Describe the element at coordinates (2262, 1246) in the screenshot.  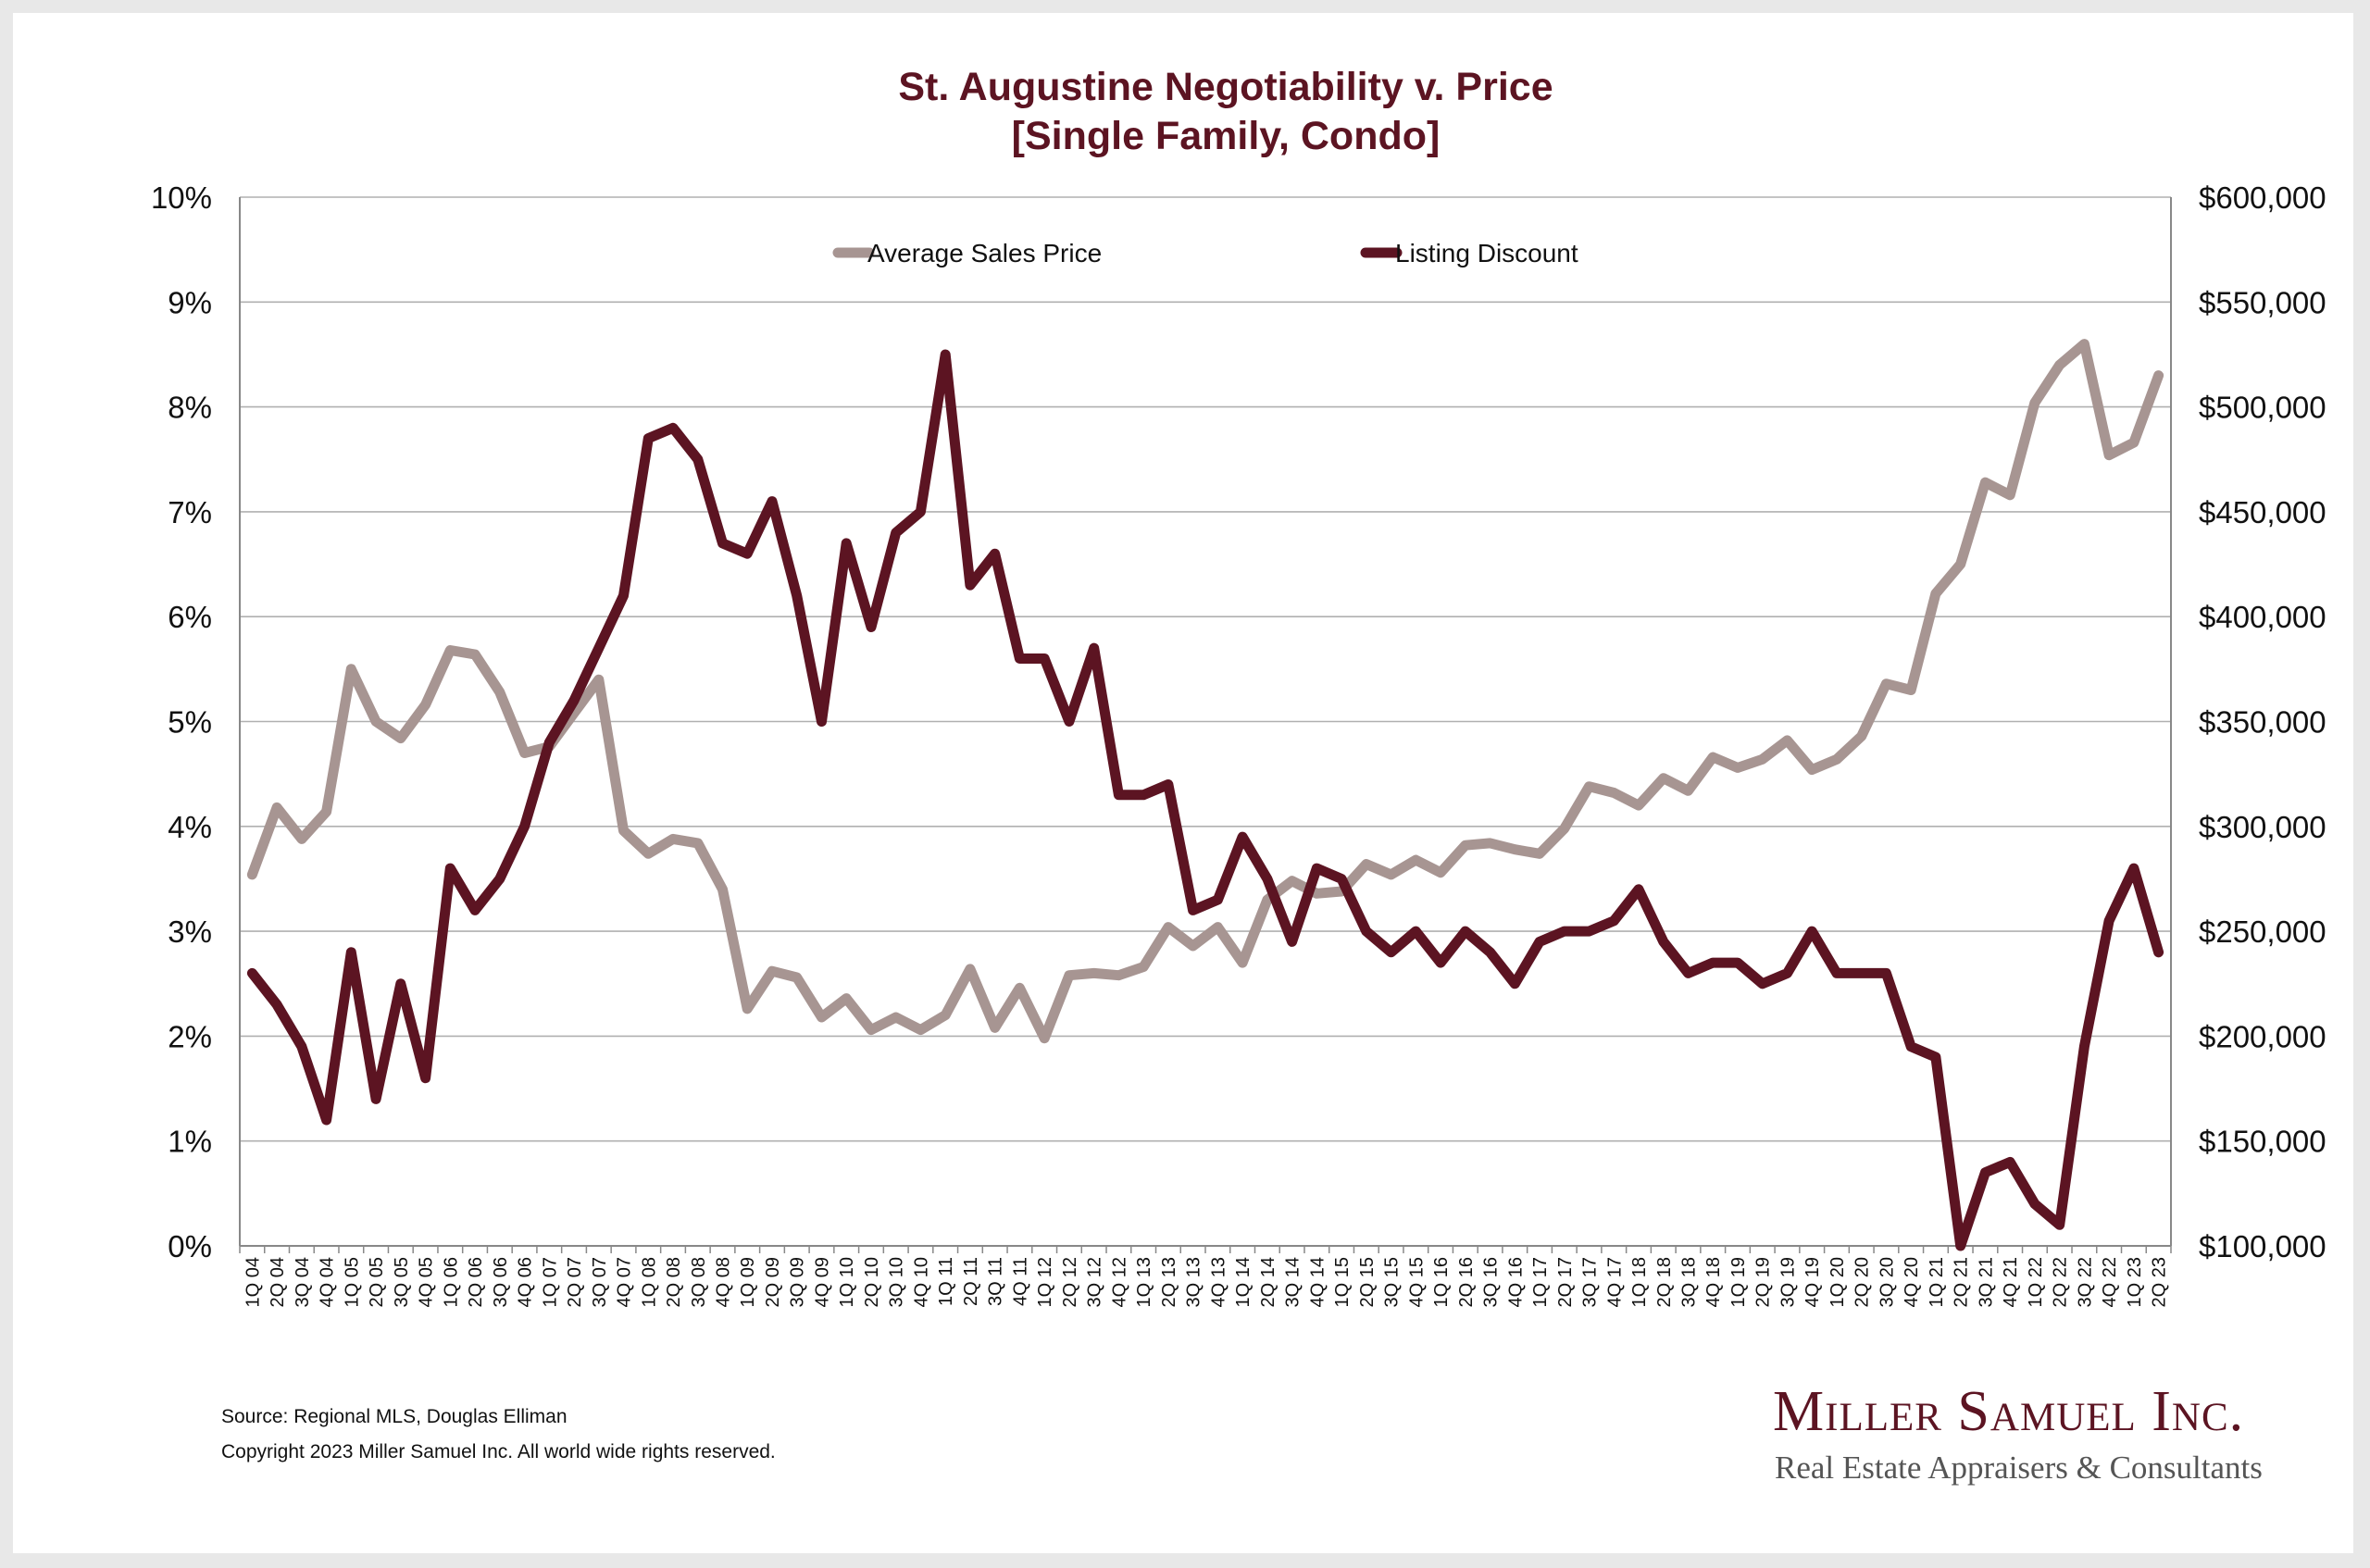
I see `y-right-tick-label: $100,000` at that location.